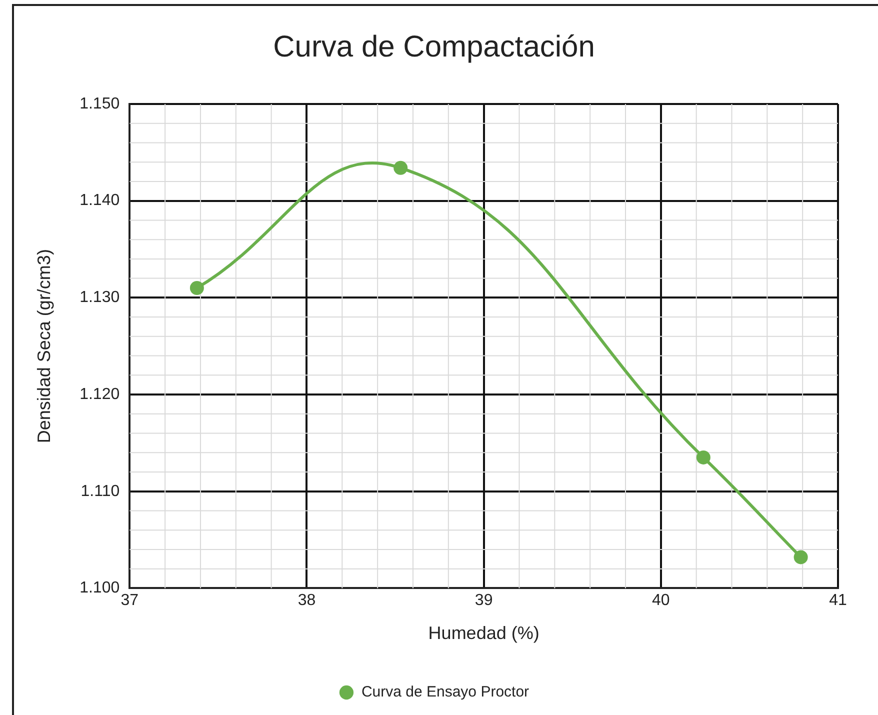  Describe the element at coordinates (100, 491) in the screenshot. I see `y-tick-label: 1.110` at that location.